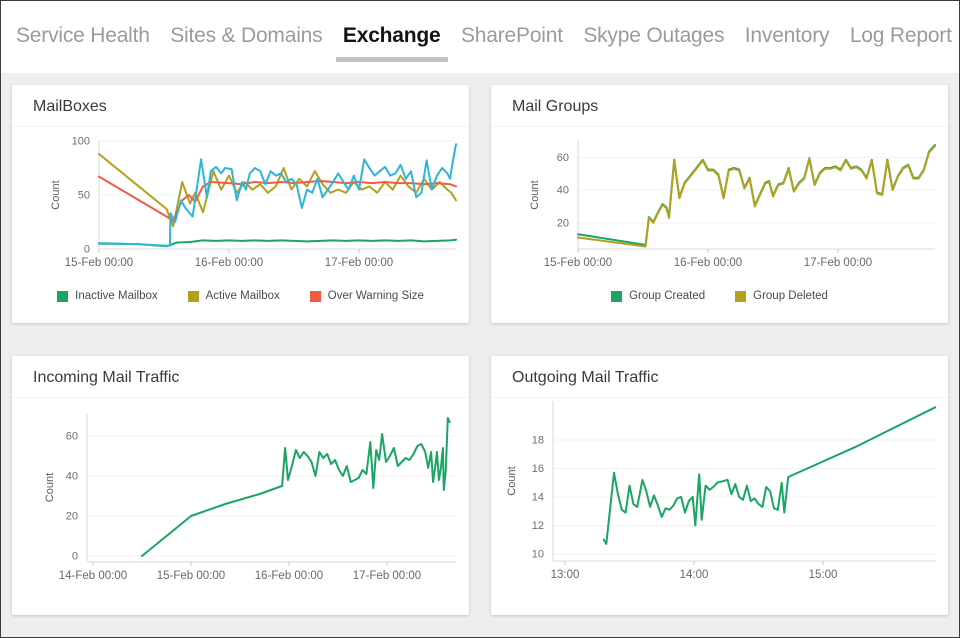  I want to click on outgoing-mail-traffic-chart: 10 12 14 16 18 13:00 14:00 15:00 Count, so click(721, 491).